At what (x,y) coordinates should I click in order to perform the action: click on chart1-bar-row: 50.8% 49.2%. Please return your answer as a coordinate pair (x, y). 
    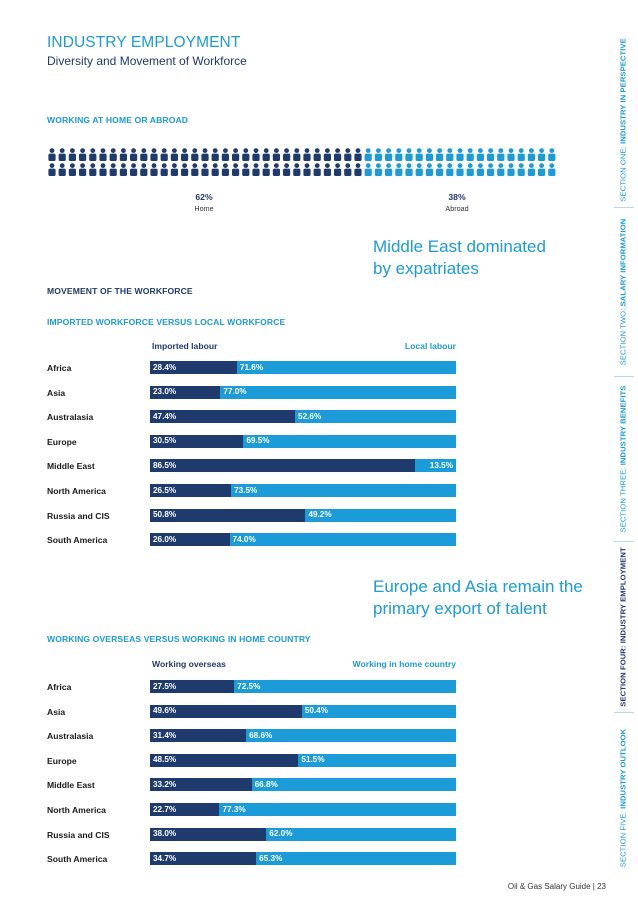
    Looking at the image, I should click on (303, 515).